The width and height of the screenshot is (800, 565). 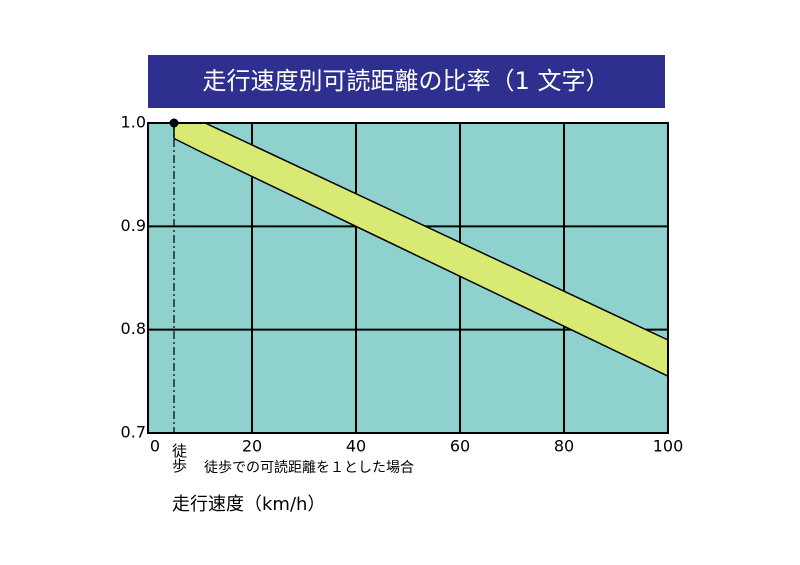 I want to click on x-tick-label: 60, so click(x=460, y=446).